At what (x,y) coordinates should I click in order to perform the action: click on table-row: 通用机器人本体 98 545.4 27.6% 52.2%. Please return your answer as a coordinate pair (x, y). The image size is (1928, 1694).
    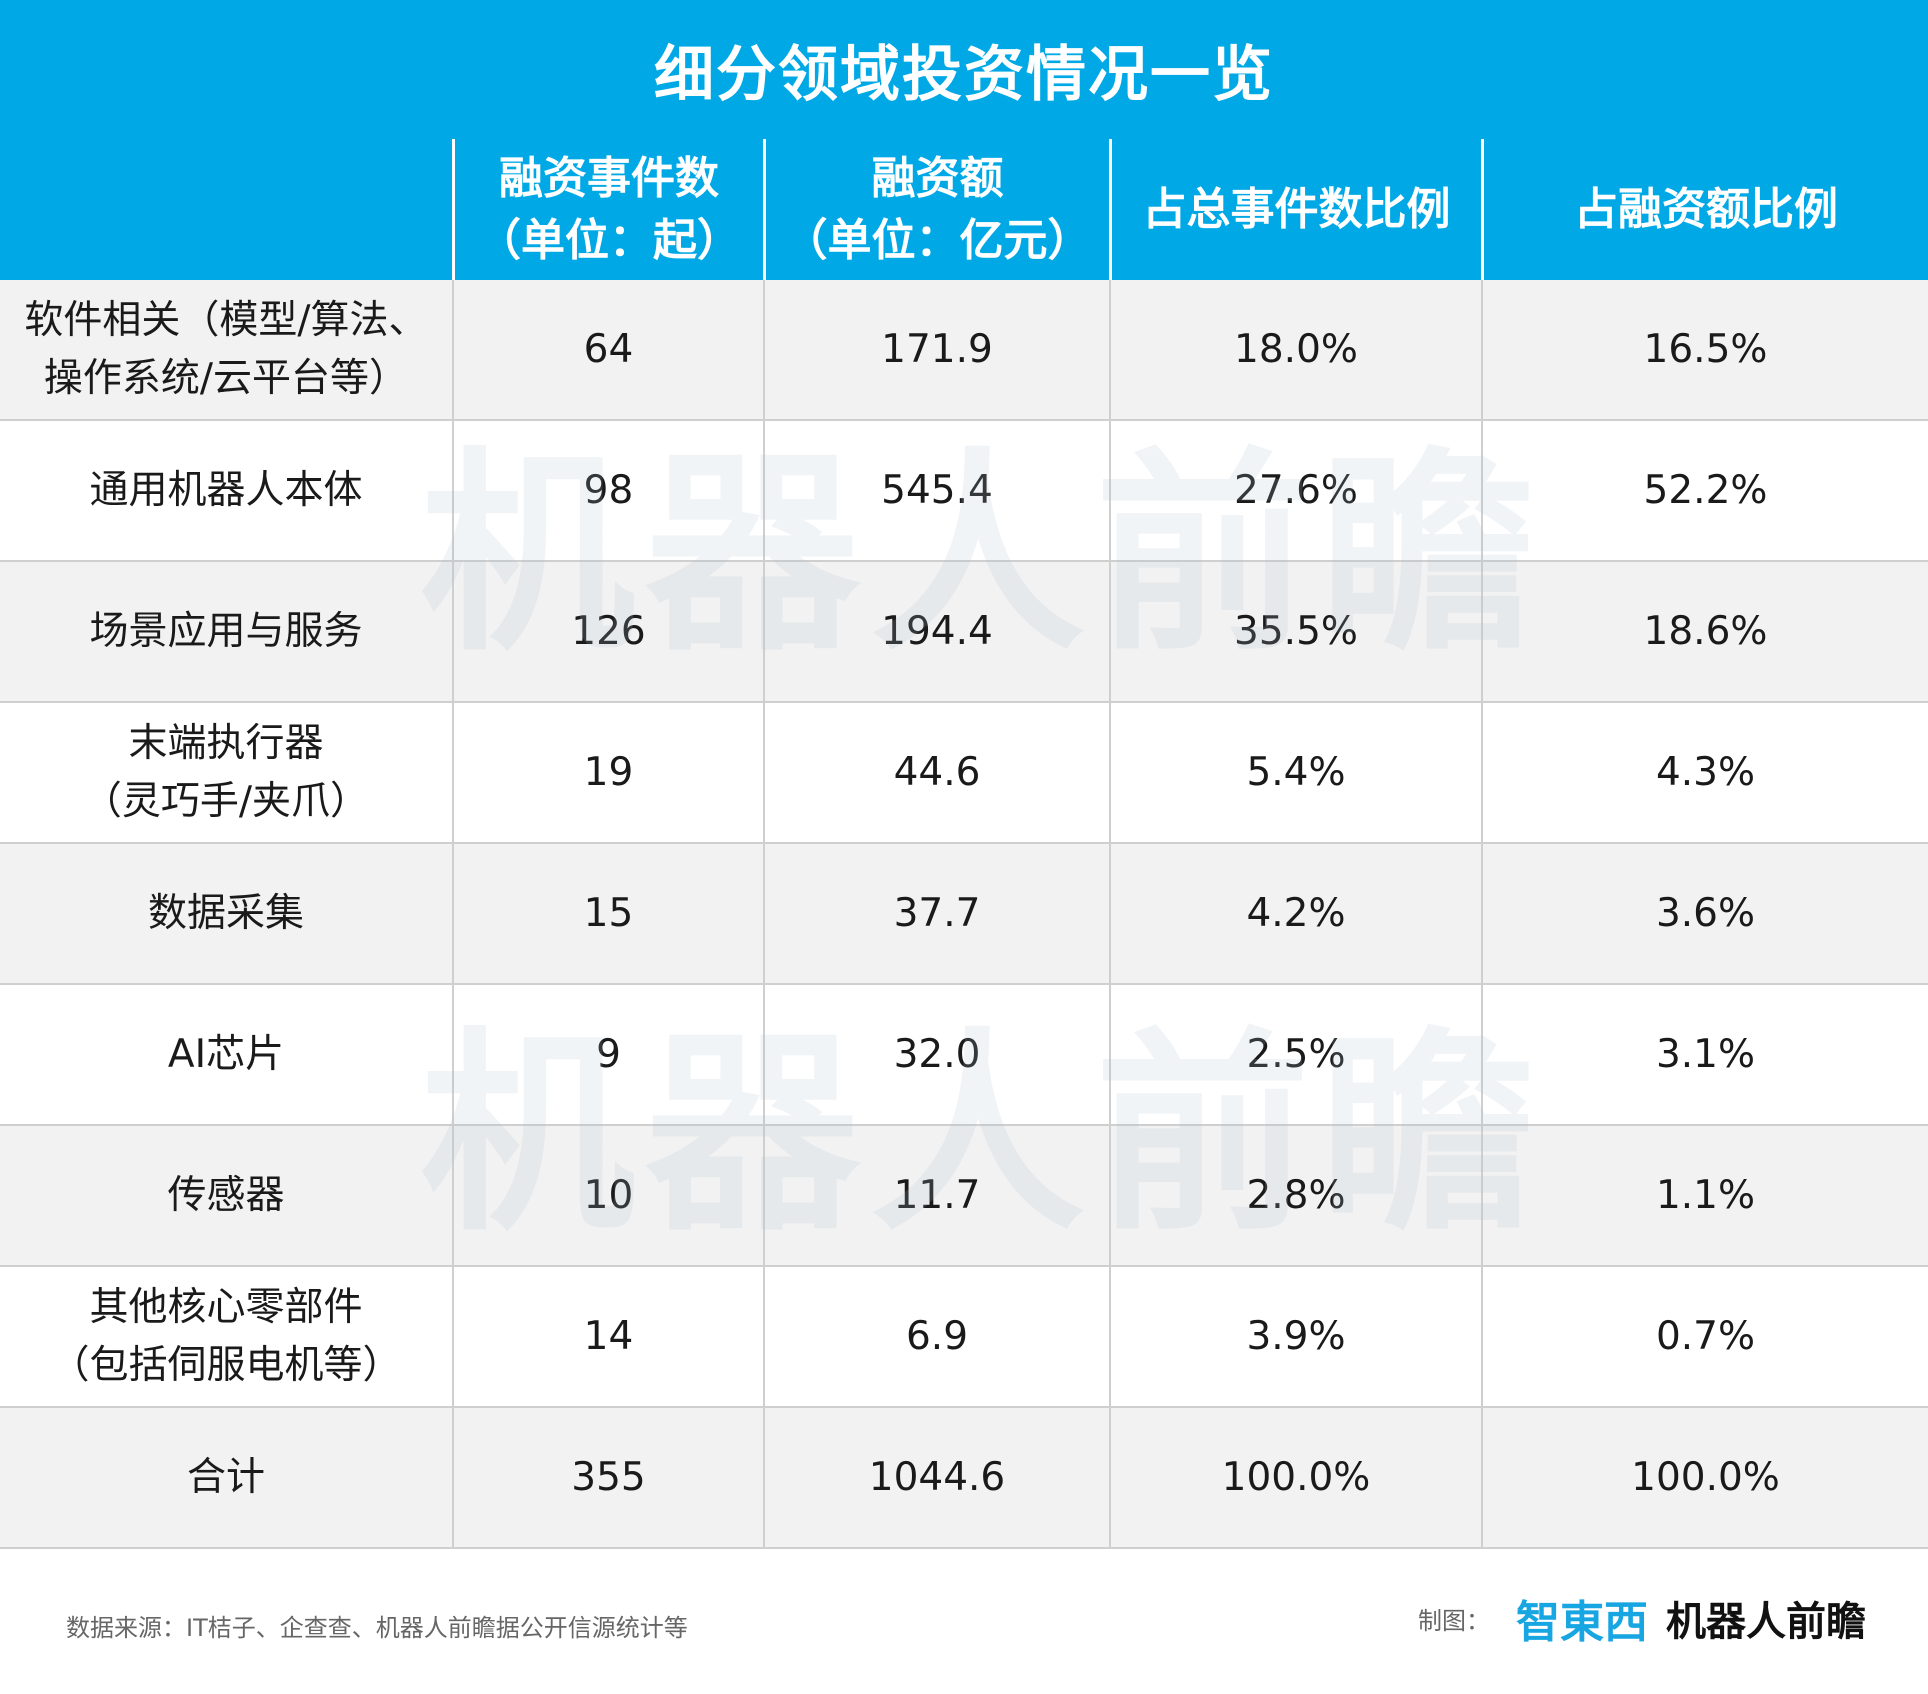
    Looking at the image, I should click on (964, 491).